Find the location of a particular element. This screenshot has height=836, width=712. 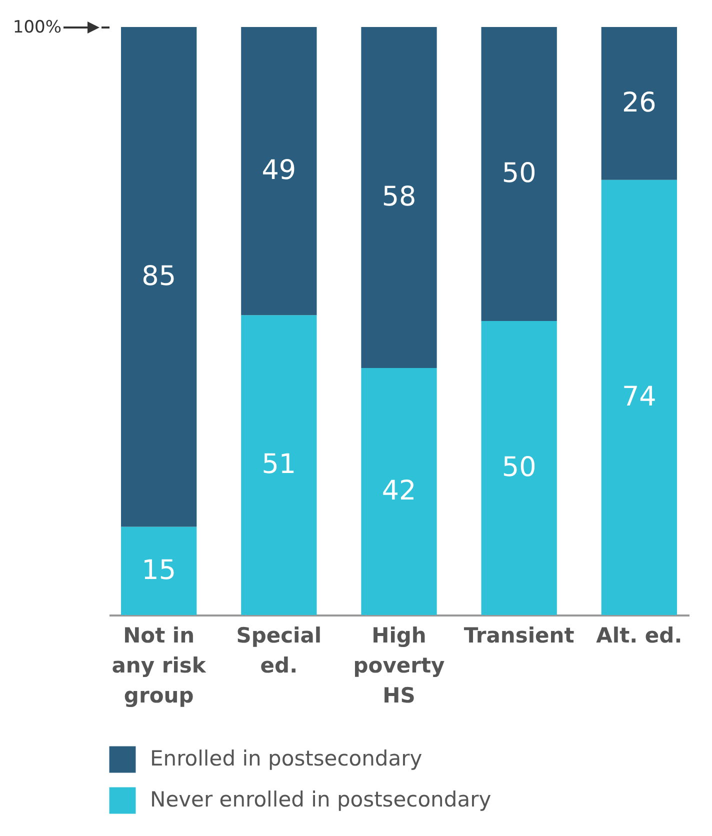

data-label: 49 is located at coordinates (279, 170).